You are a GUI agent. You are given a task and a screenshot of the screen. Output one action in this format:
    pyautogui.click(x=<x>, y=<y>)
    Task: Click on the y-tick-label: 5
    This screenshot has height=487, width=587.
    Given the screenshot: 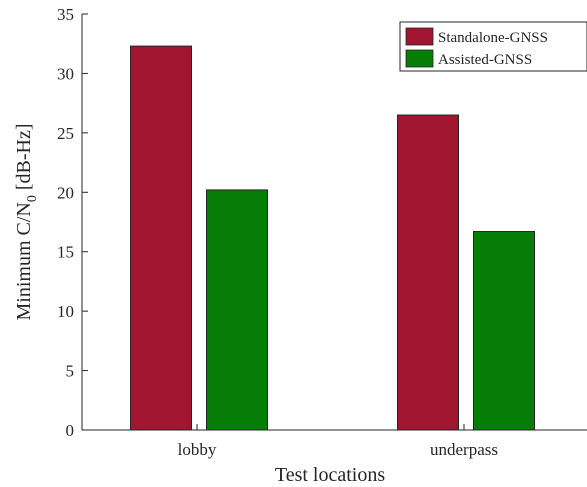 What is the action you would take?
    pyautogui.click(x=70, y=371)
    